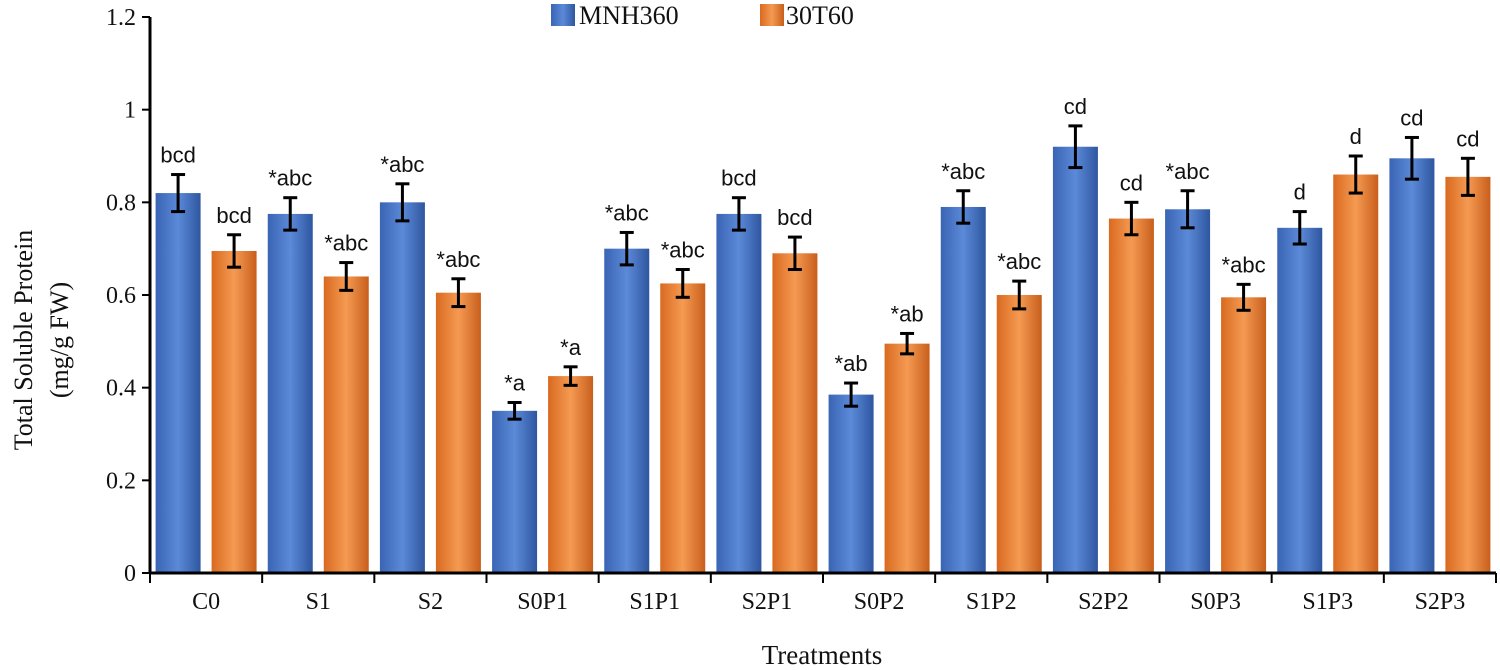 This screenshot has width=1500, height=670. I want to click on bar-30t60-s0p3, so click(1244, 435).